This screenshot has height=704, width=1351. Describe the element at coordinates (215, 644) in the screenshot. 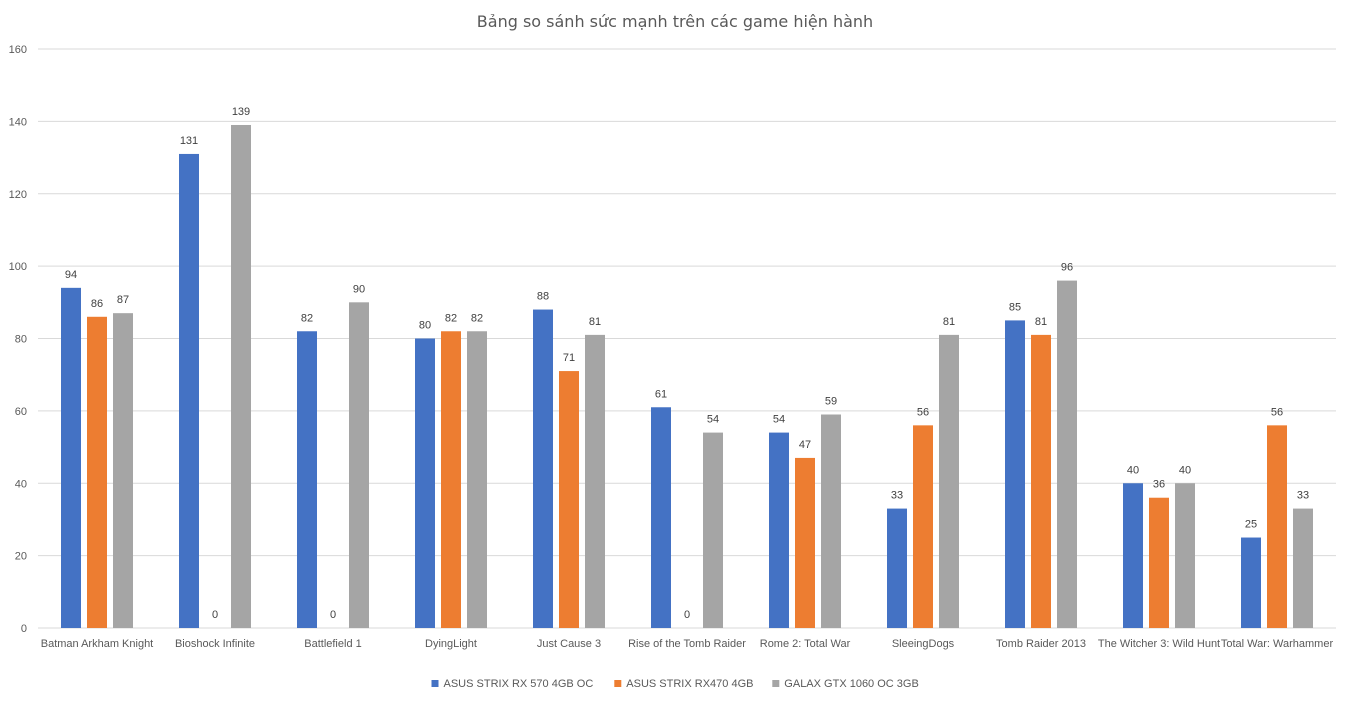

I see `category-label: Bioshock Infinite` at that location.